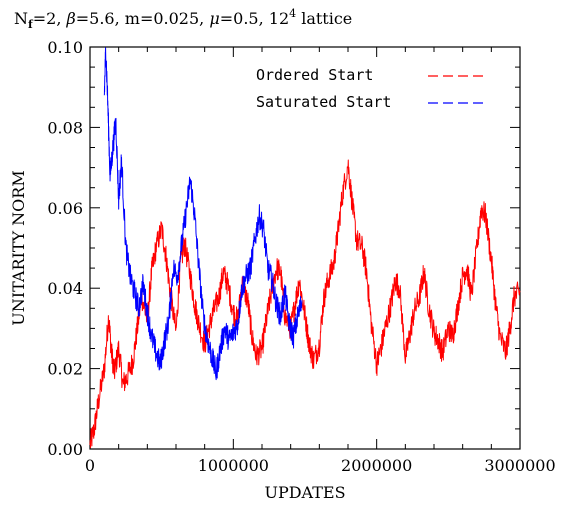 This screenshot has width=563, height=508. What do you see at coordinates (519, 465) in the screenshot?
I see `x-tick-label: 3000000` at bounding box center [519, 465].